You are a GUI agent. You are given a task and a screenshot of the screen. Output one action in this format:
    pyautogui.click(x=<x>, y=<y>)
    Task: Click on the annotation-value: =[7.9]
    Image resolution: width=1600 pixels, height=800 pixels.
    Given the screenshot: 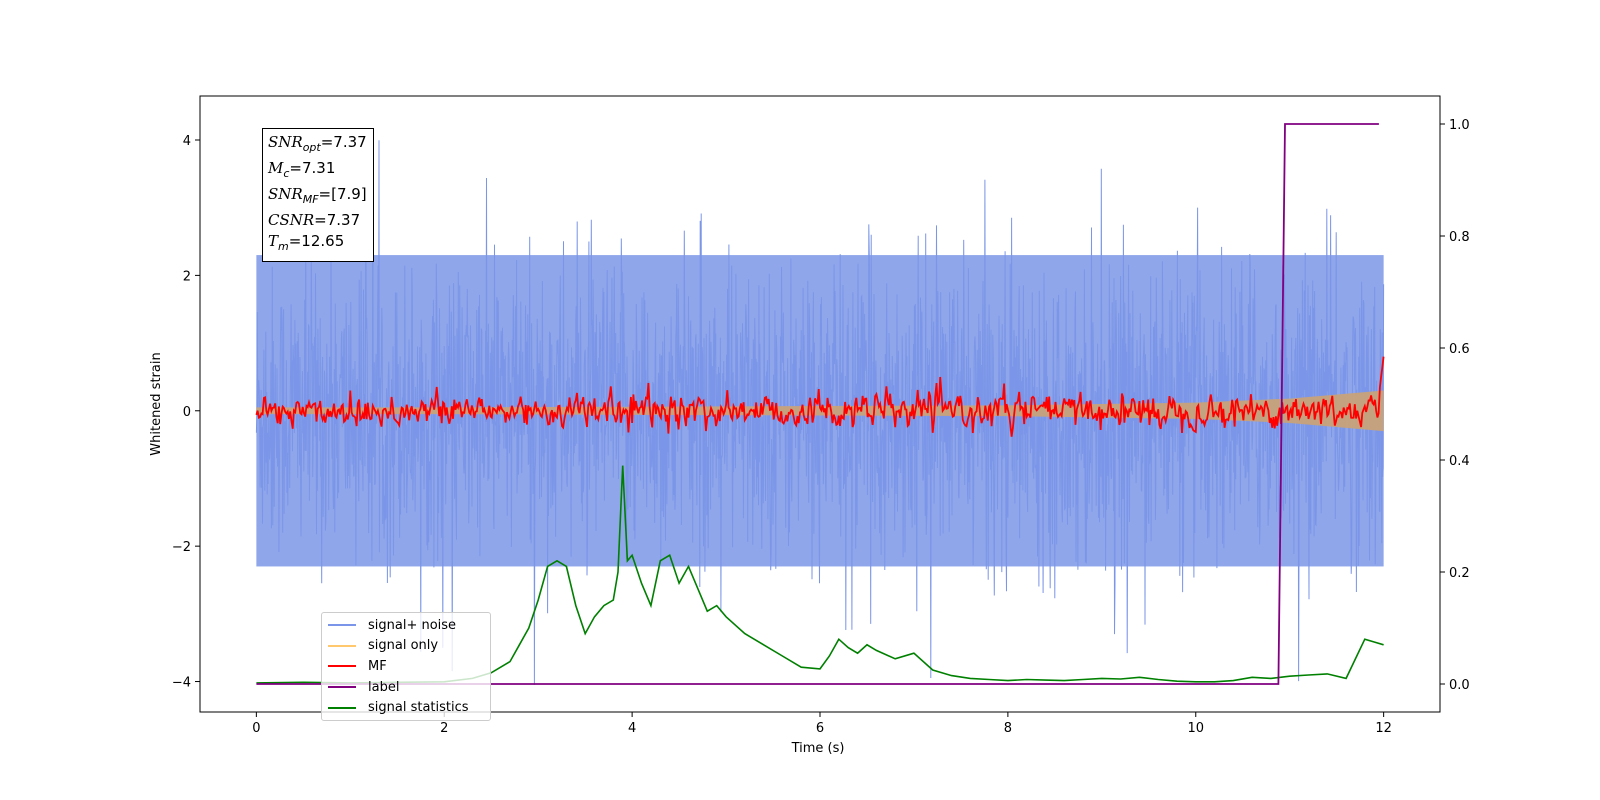 What is the action you would take?
    pyautogui.click(x=342, y=194)
    